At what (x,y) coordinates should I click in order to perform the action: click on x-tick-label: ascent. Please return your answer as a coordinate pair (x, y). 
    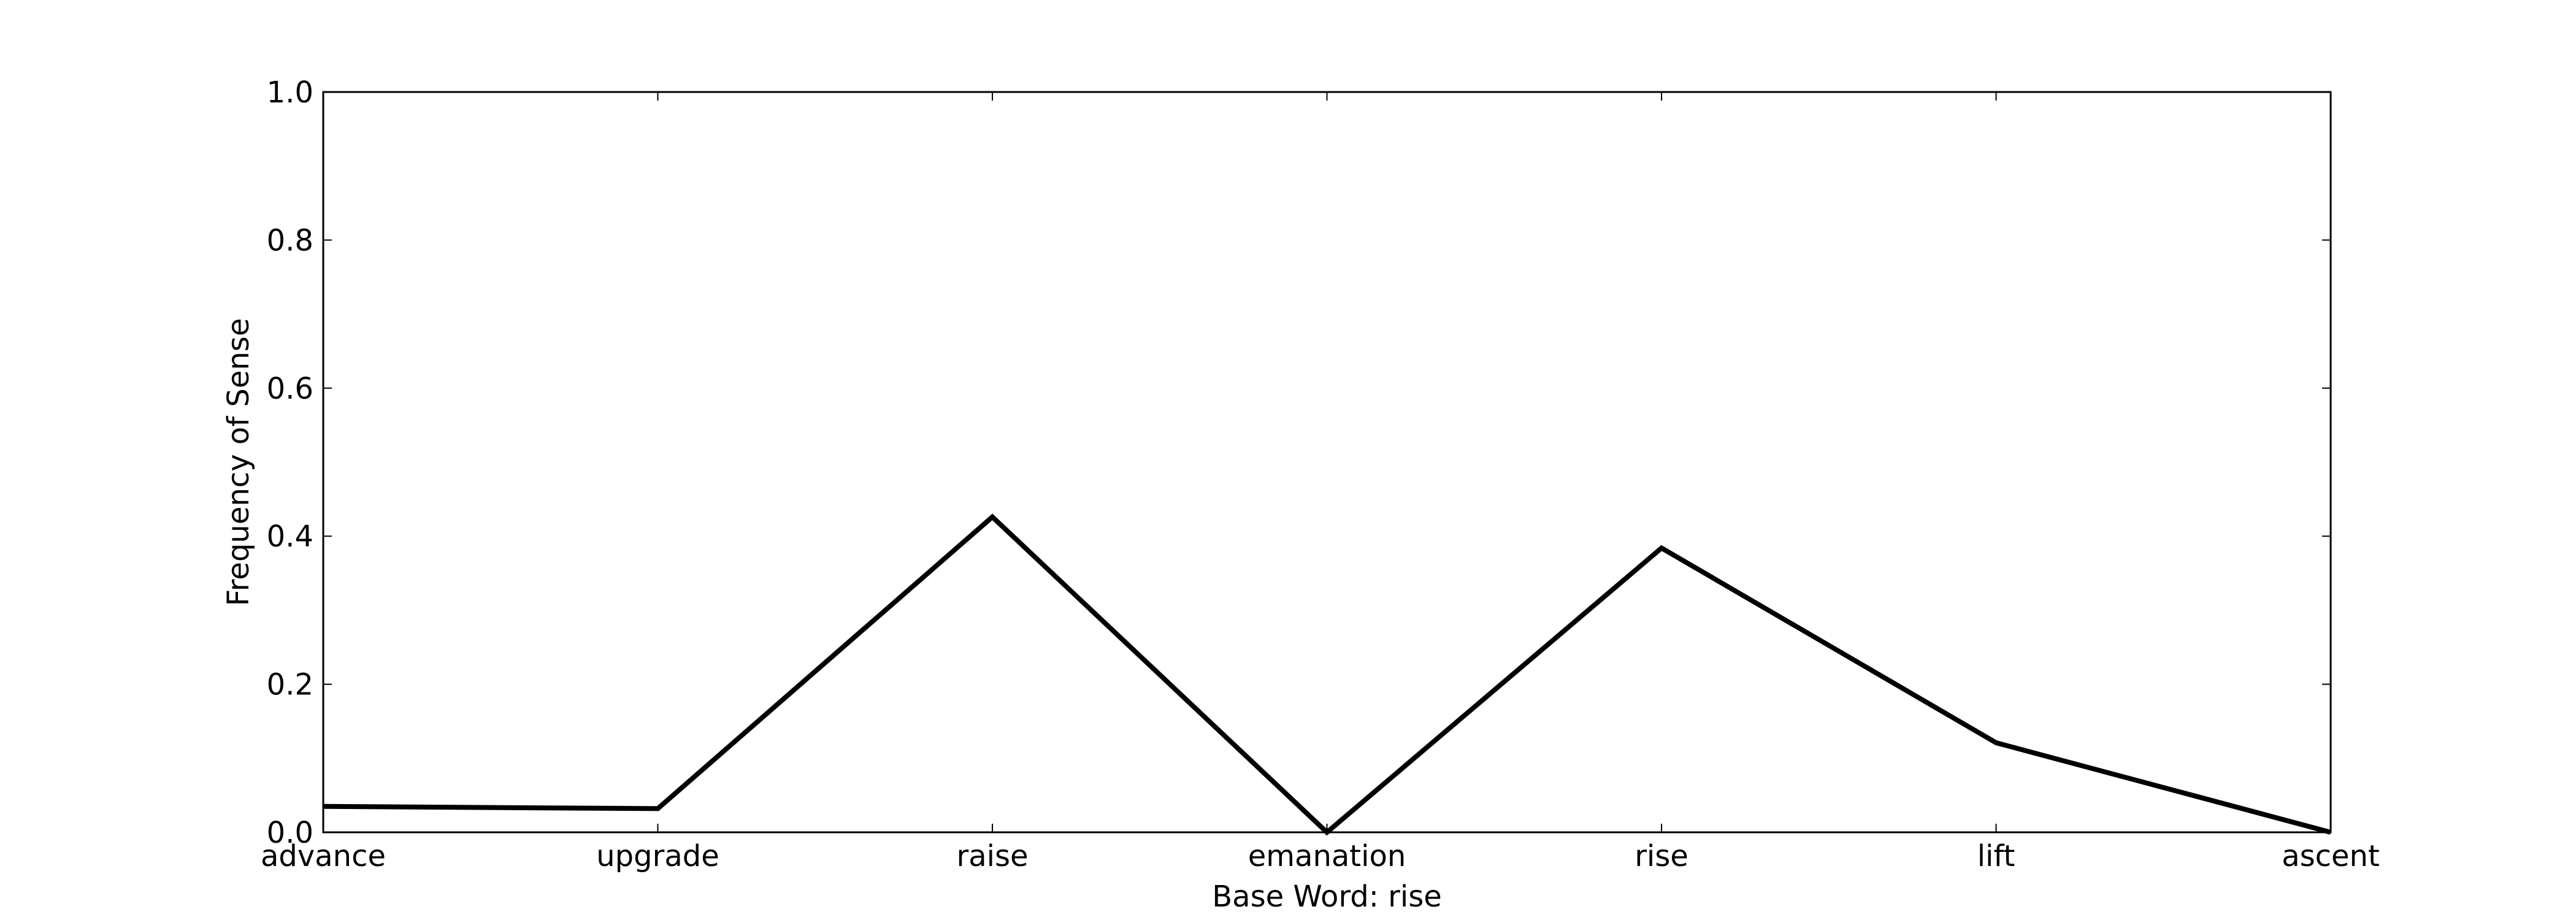
    Looking at the image, I should click on (2331, 856).